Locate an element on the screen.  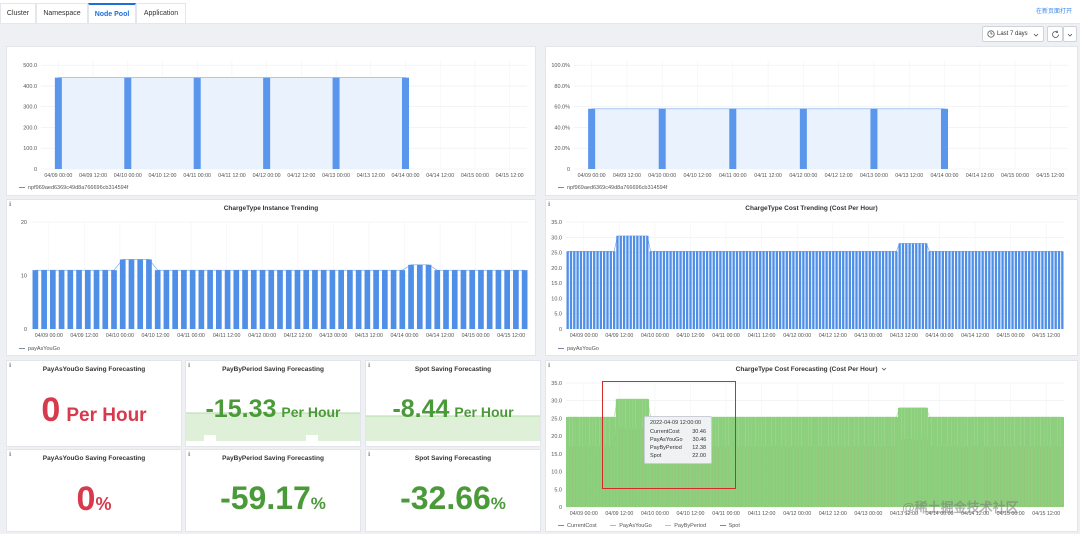
legend: CurrentCost PayAsYouGo PayByPeriod Spot is located at coordinates (649, 526).